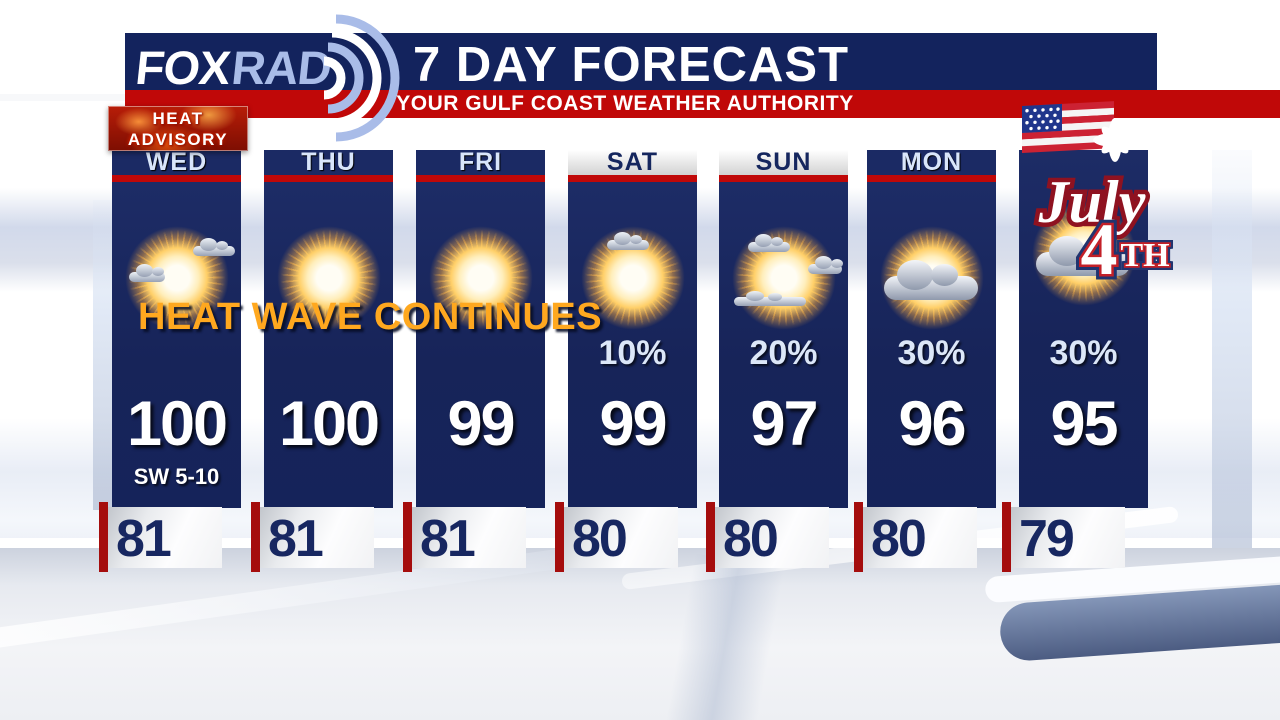 The height and width of the screenshot is (720, 1280). I want to click on heat-advisory-badge: HEAT ADVISORY, so click(178, 128).